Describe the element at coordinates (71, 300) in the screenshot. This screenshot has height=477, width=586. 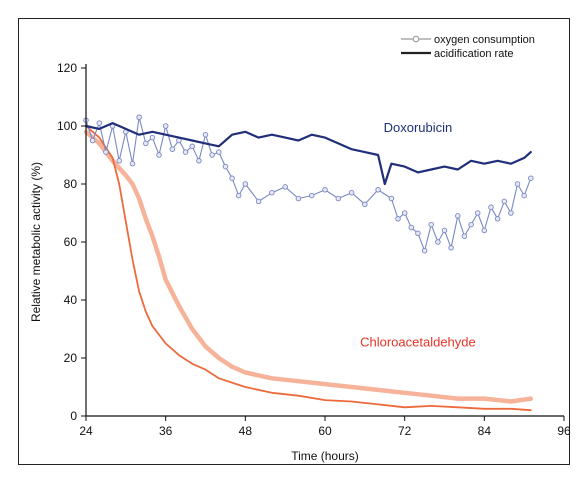
I see `y-tick-label: 40` at that location.